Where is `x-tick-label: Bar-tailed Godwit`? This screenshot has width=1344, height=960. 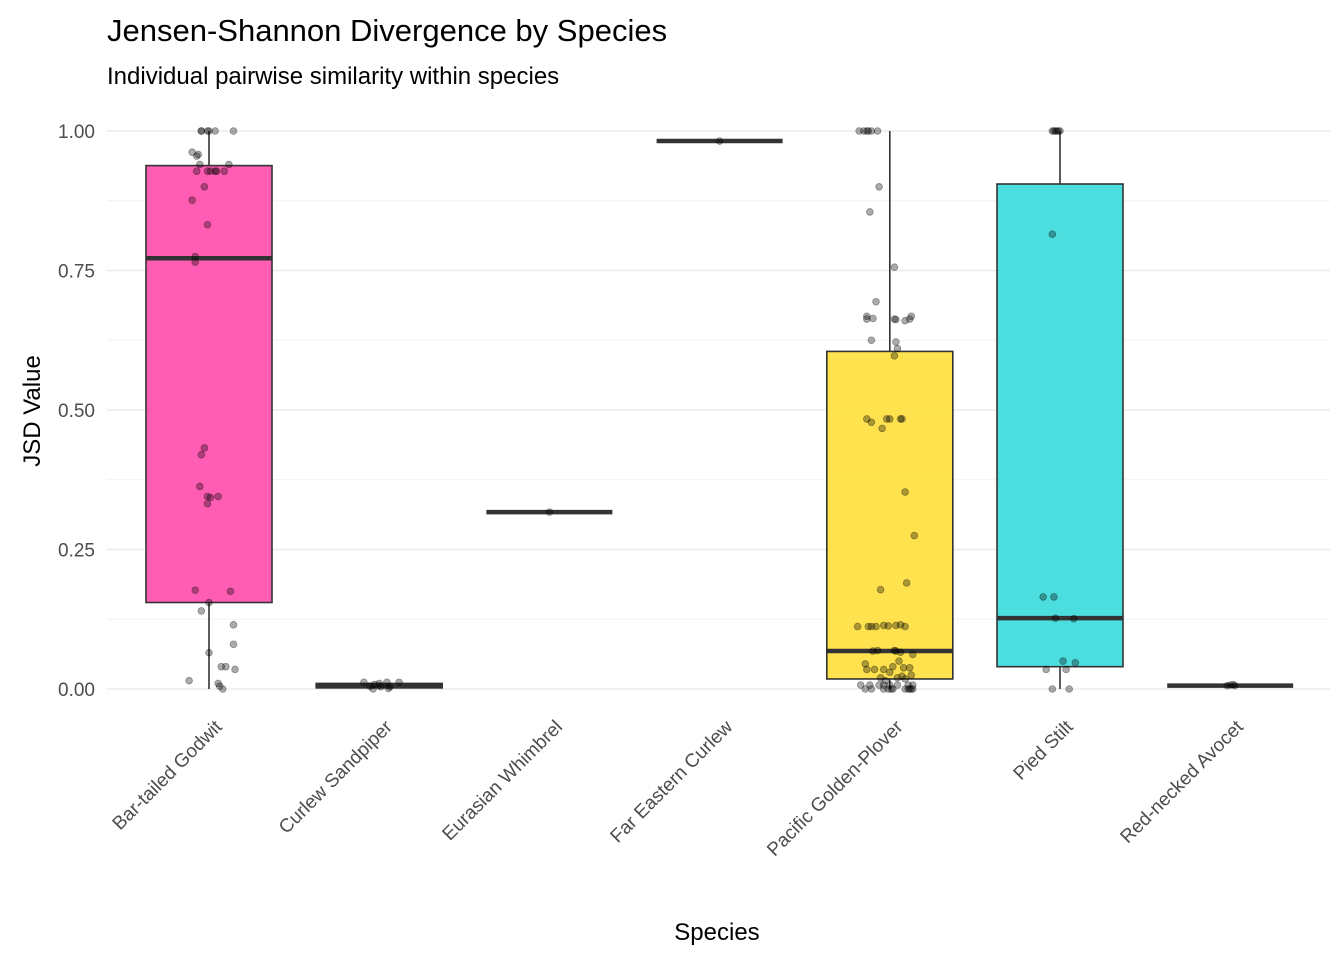
x-tick-label: Bar-tailed Godwit is located at coordinates (168, 775).